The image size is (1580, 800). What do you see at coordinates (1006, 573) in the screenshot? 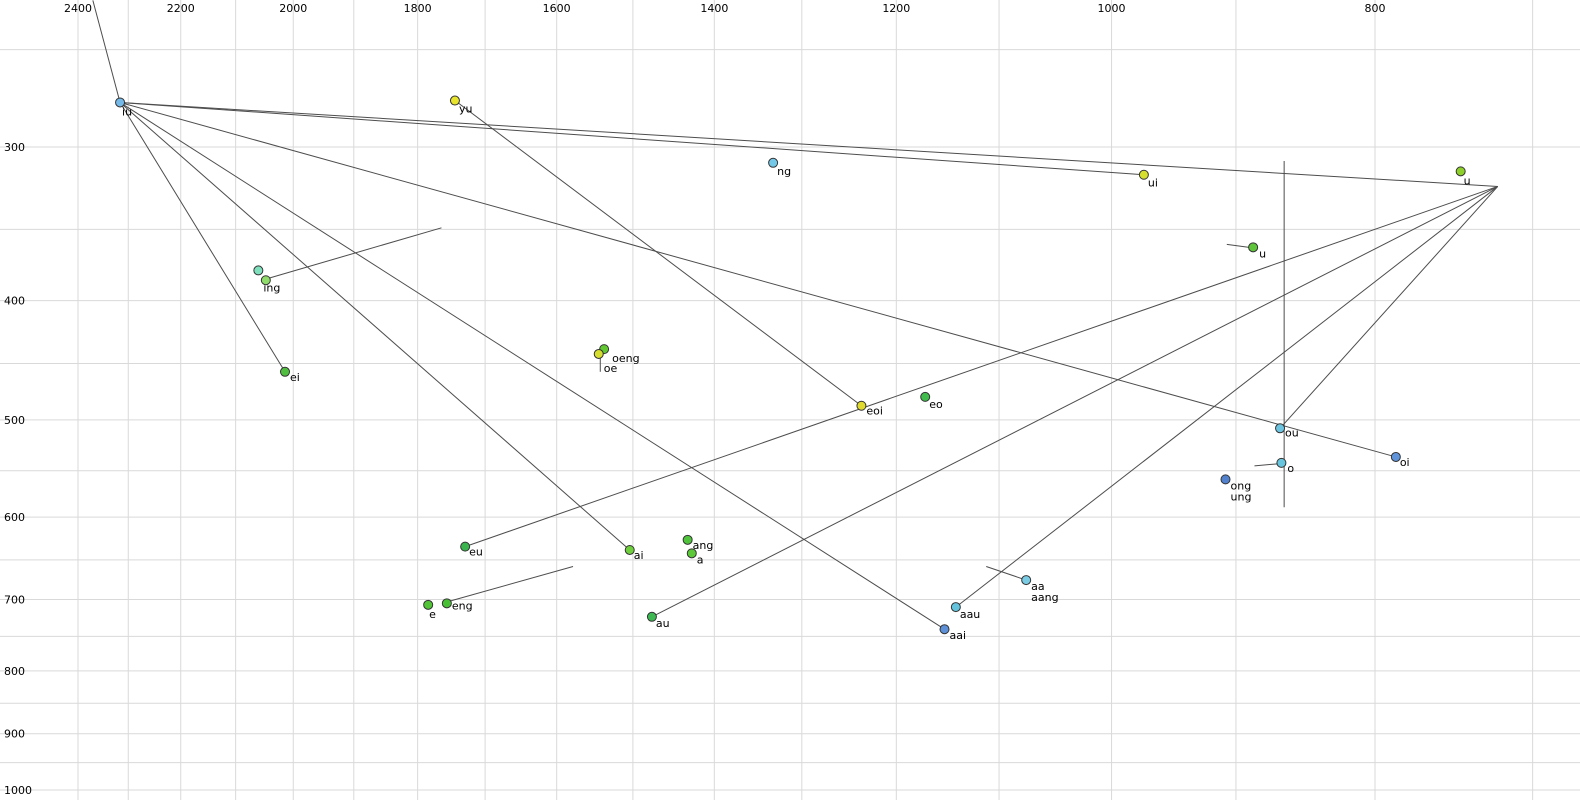
I see `trajectory-line-aa-tick` at bounding box center [1006, 573].